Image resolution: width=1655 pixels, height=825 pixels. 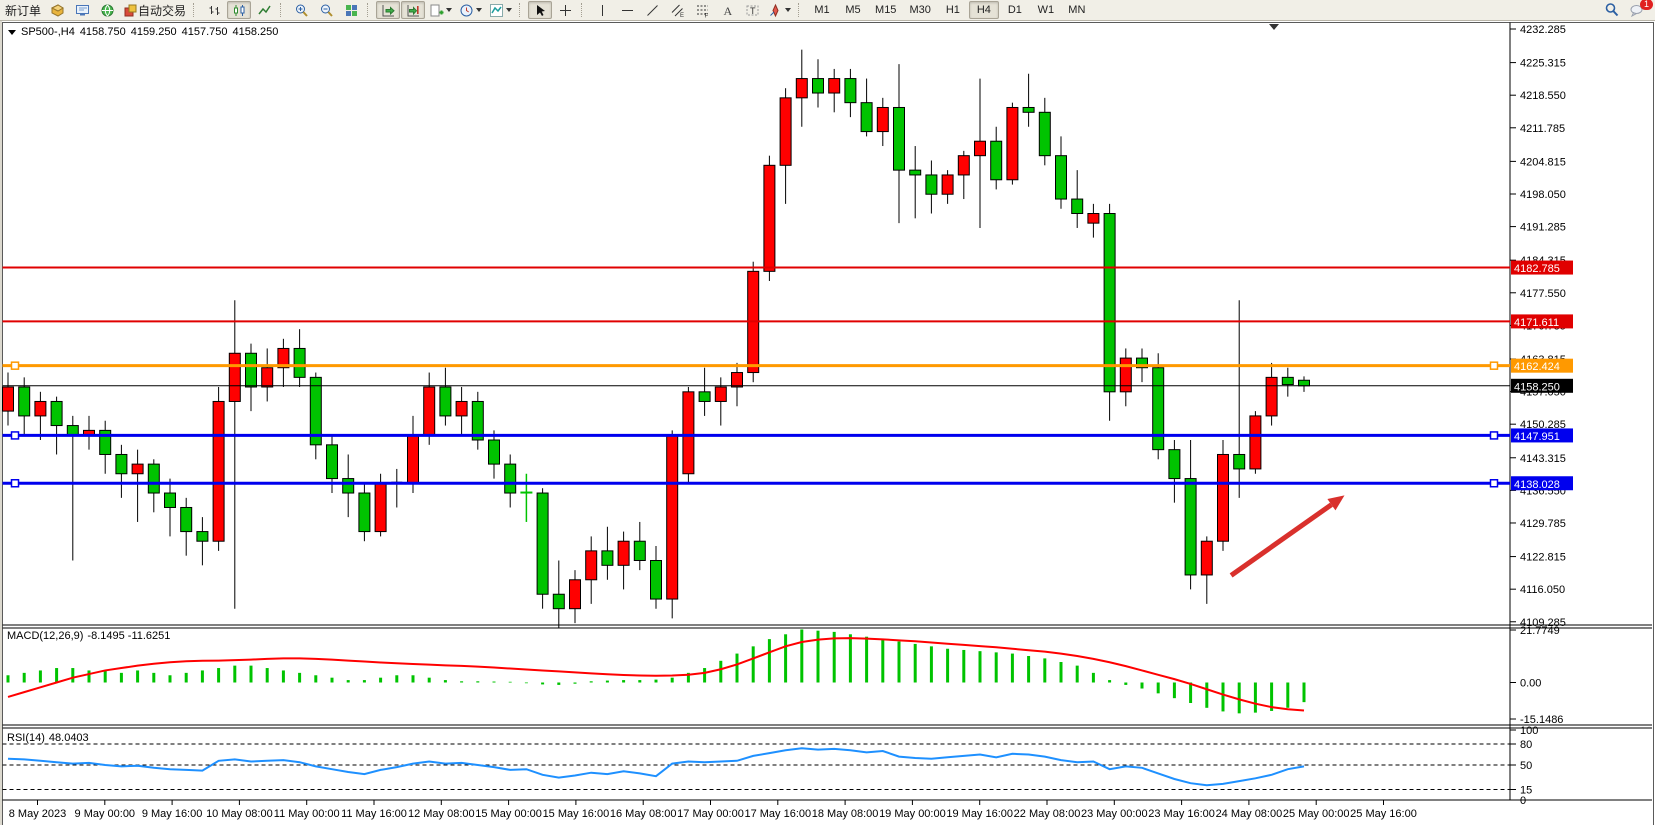 I want to click on data-feed-button, so click(x=107, y=10).